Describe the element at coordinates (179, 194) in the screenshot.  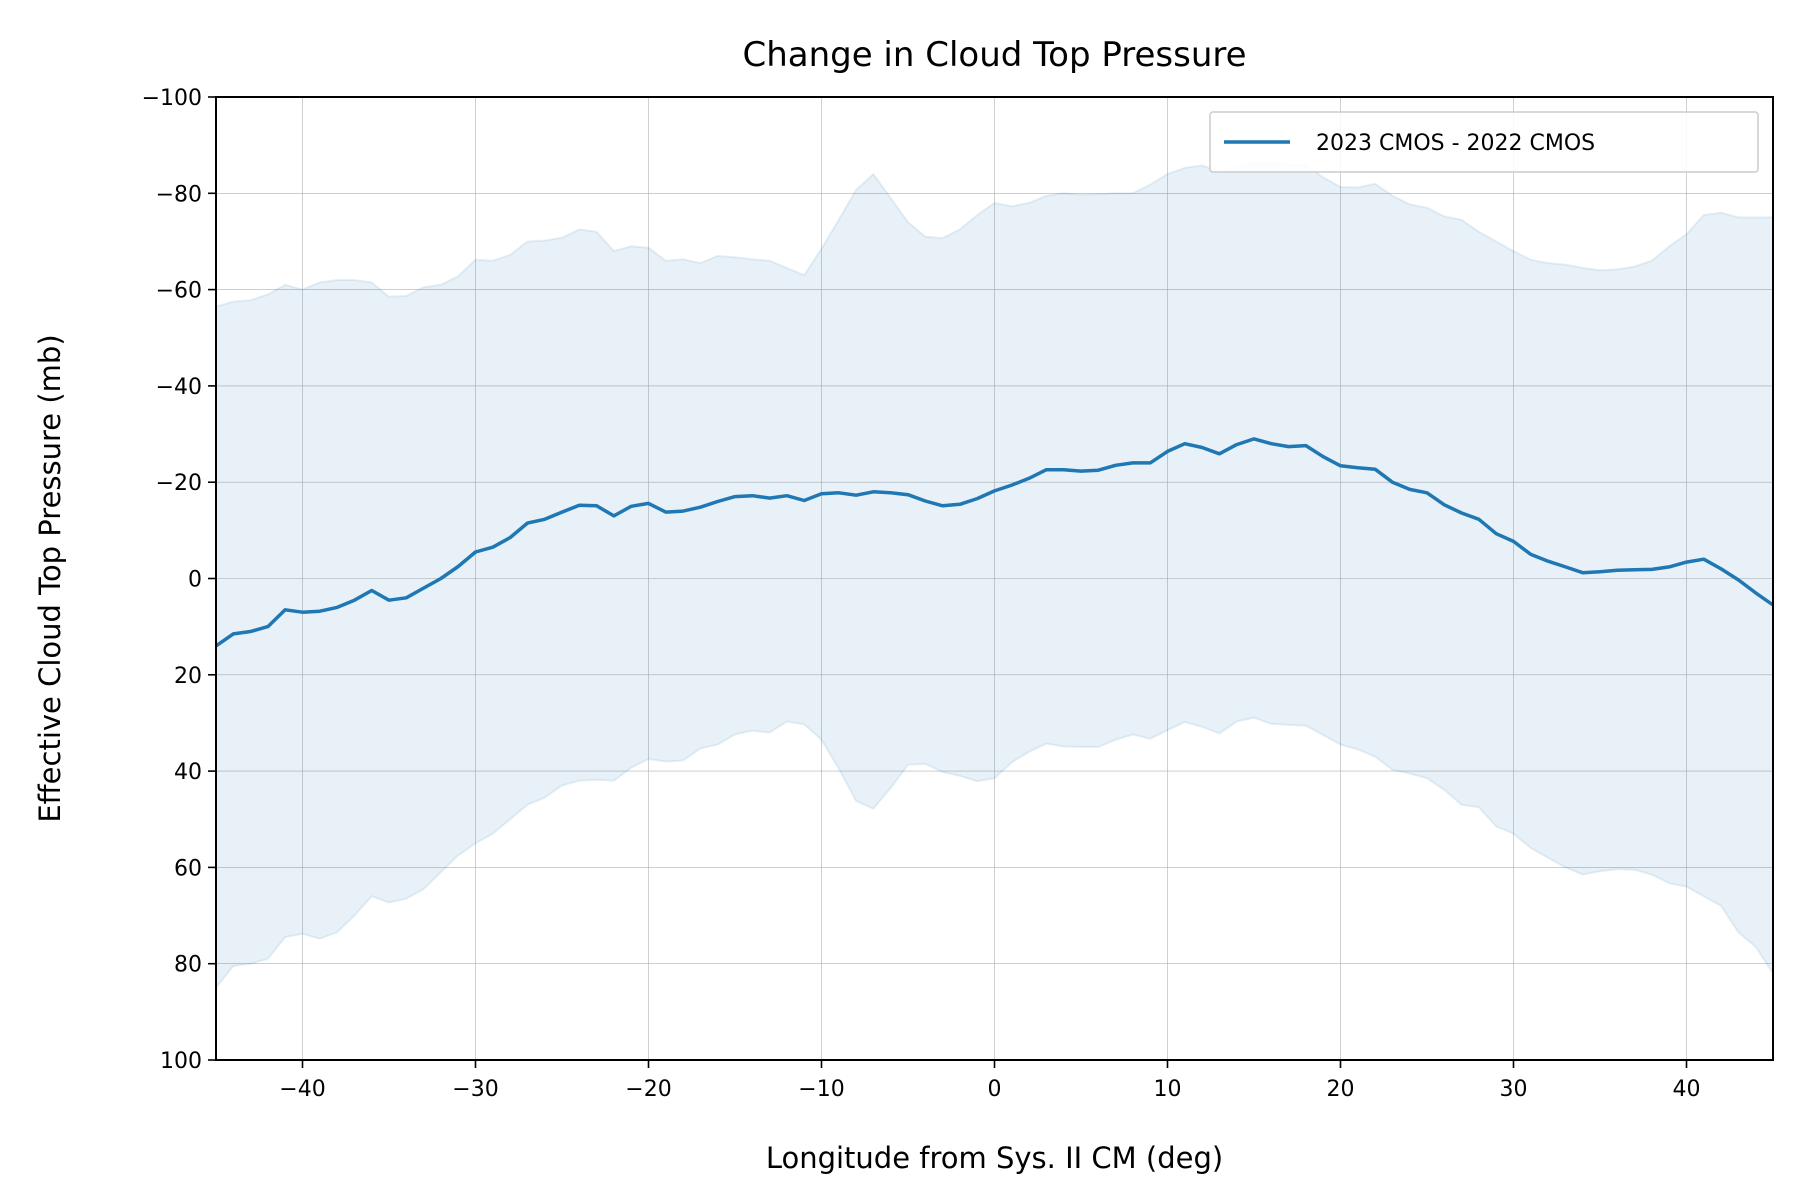
I see `y-tick-label: −80` at that location.